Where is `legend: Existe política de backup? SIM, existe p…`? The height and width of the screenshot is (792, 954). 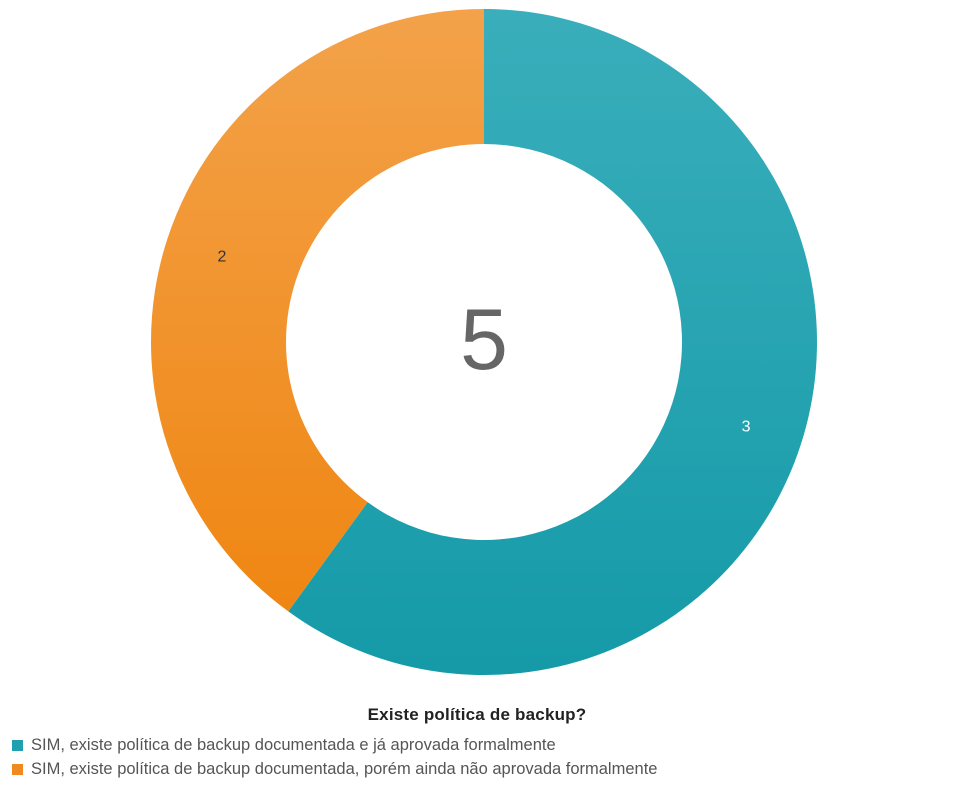
legend: Existe política de backup? SIM, existe p… is located at coordinates (477, 743).